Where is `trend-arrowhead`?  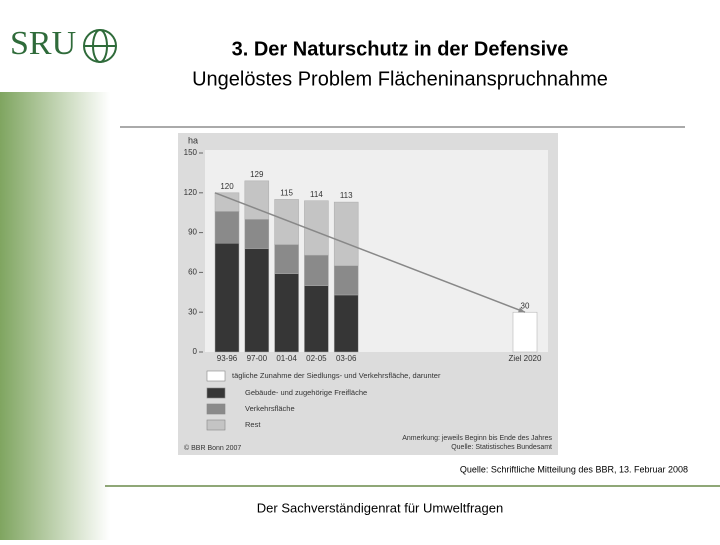
trend-arrowhead is located at coordinates (521, 310).